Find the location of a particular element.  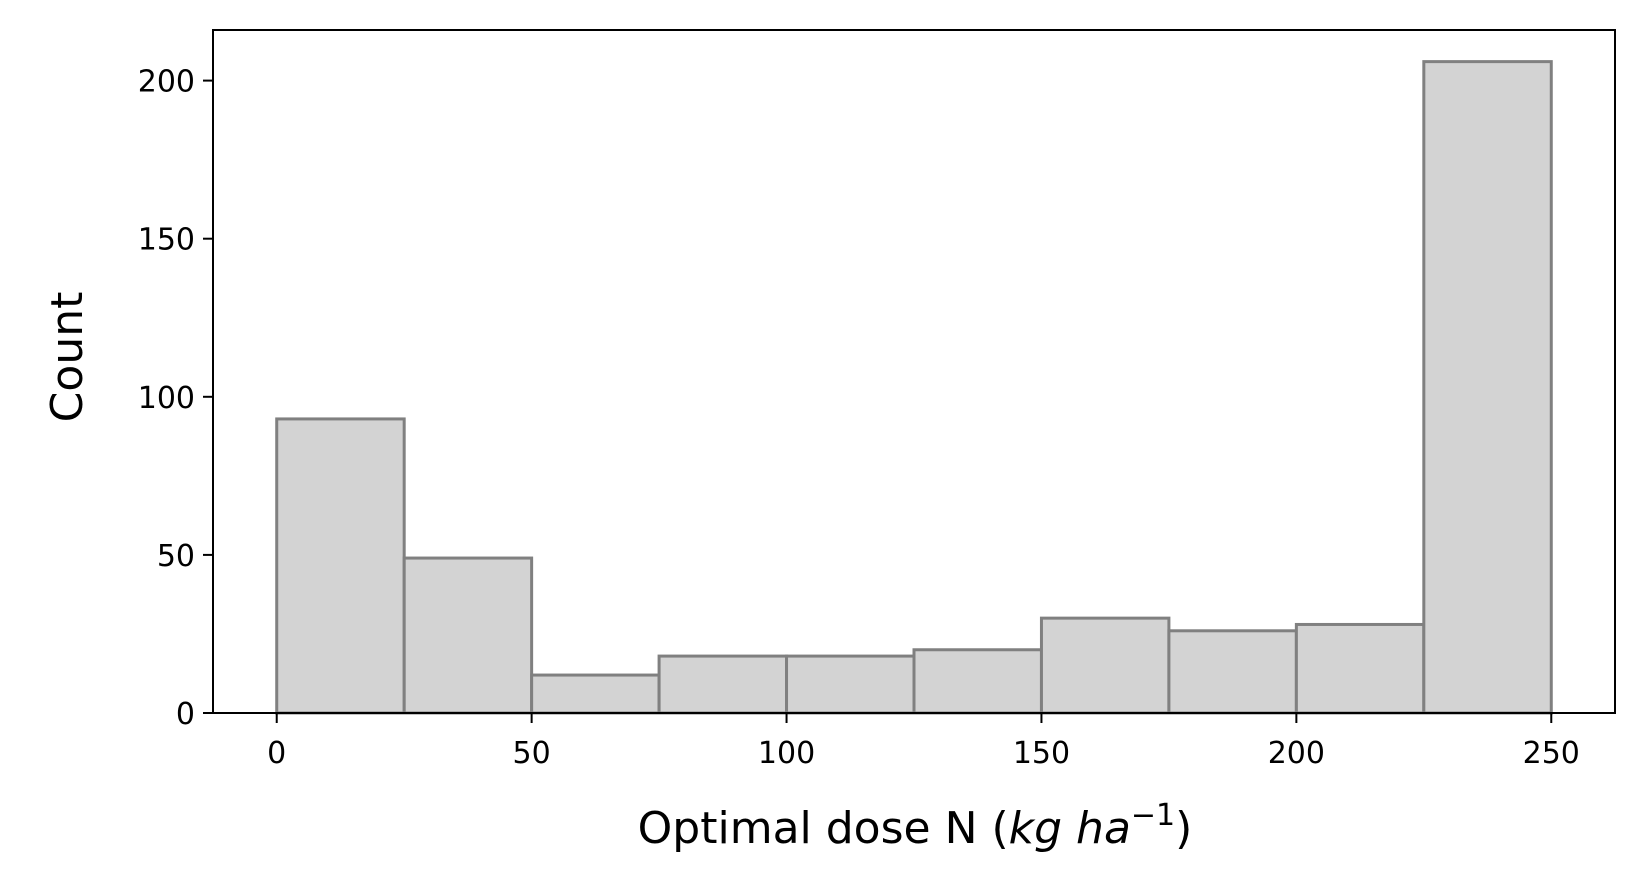

x-axis-ticks: 0 50 100 150 200 250 is located at coordinates (923, 742).